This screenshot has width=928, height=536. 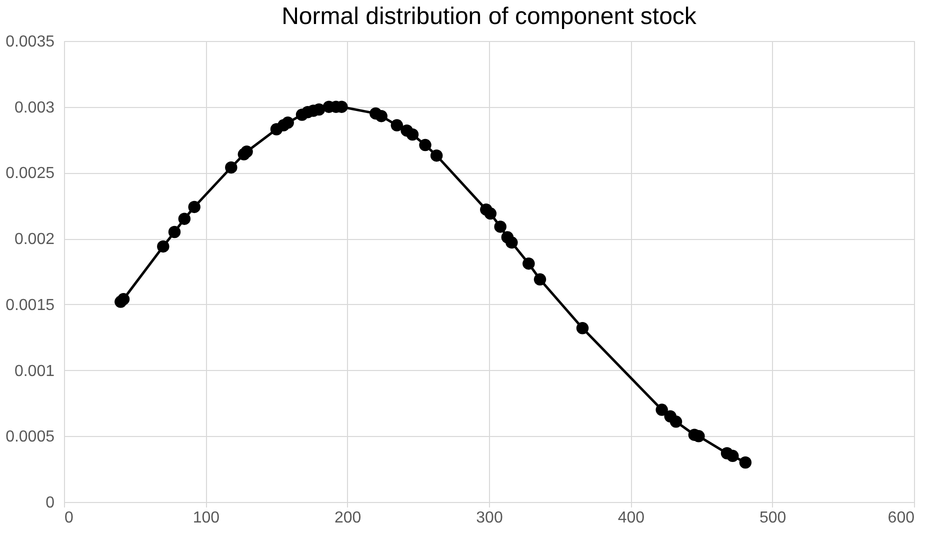 I want to click on y-tick-label: 0.0025, so click(x=30, y=173).